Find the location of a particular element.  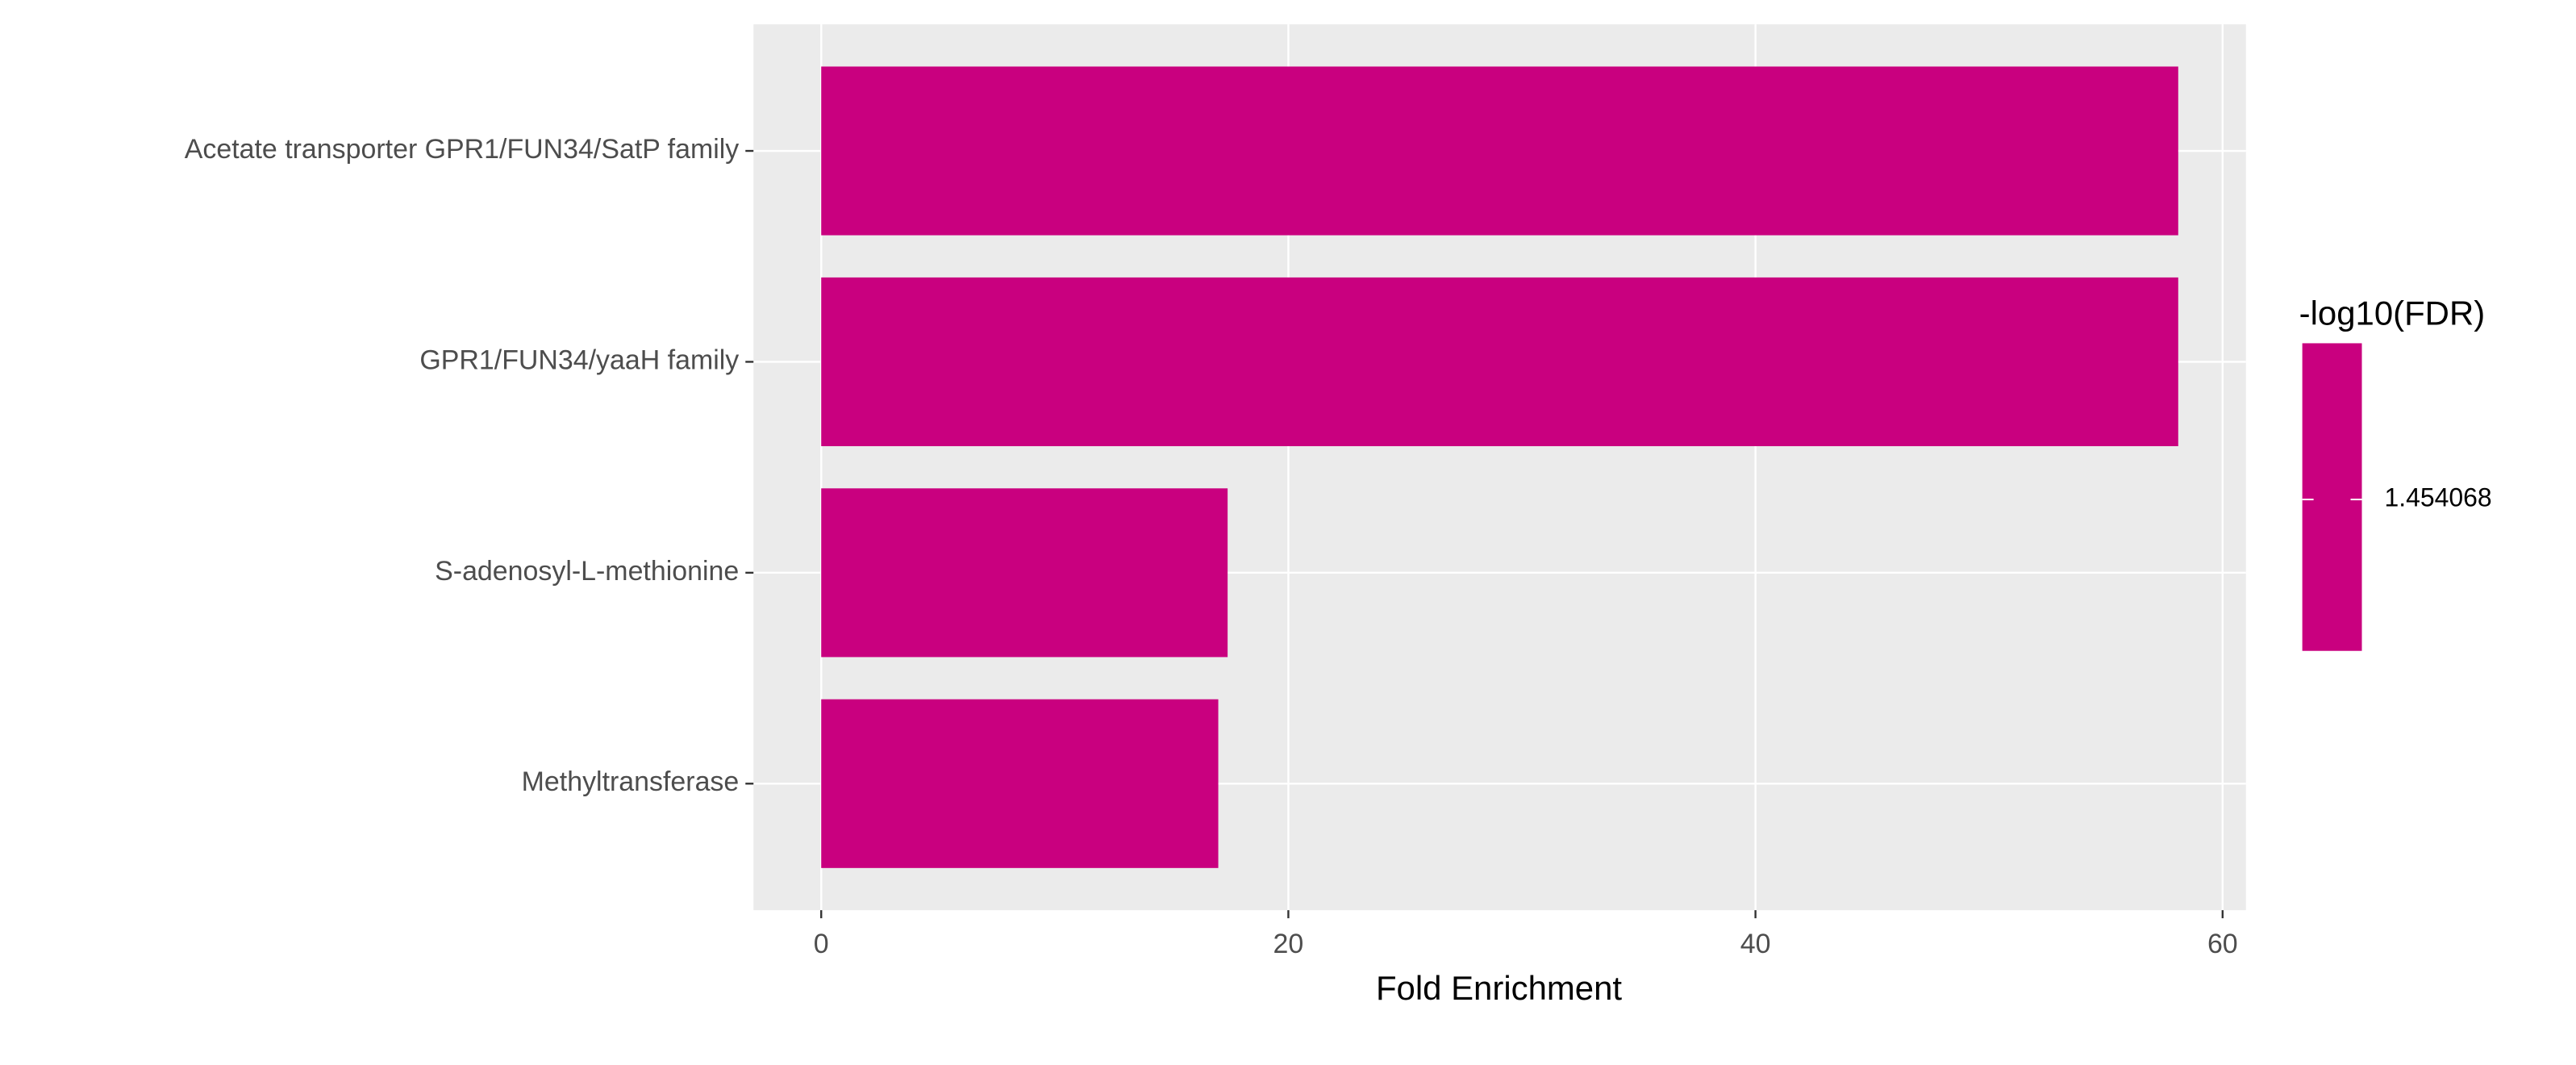

legend-title: -log10(FDR) is located at coordinates (2392, 313).